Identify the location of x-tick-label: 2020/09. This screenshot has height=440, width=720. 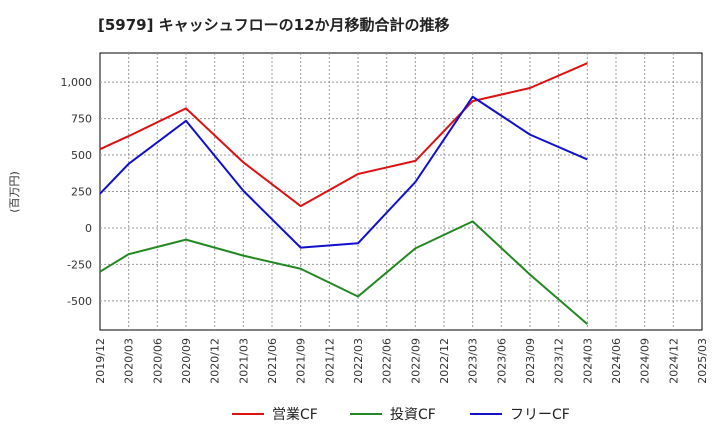
(186, 361).